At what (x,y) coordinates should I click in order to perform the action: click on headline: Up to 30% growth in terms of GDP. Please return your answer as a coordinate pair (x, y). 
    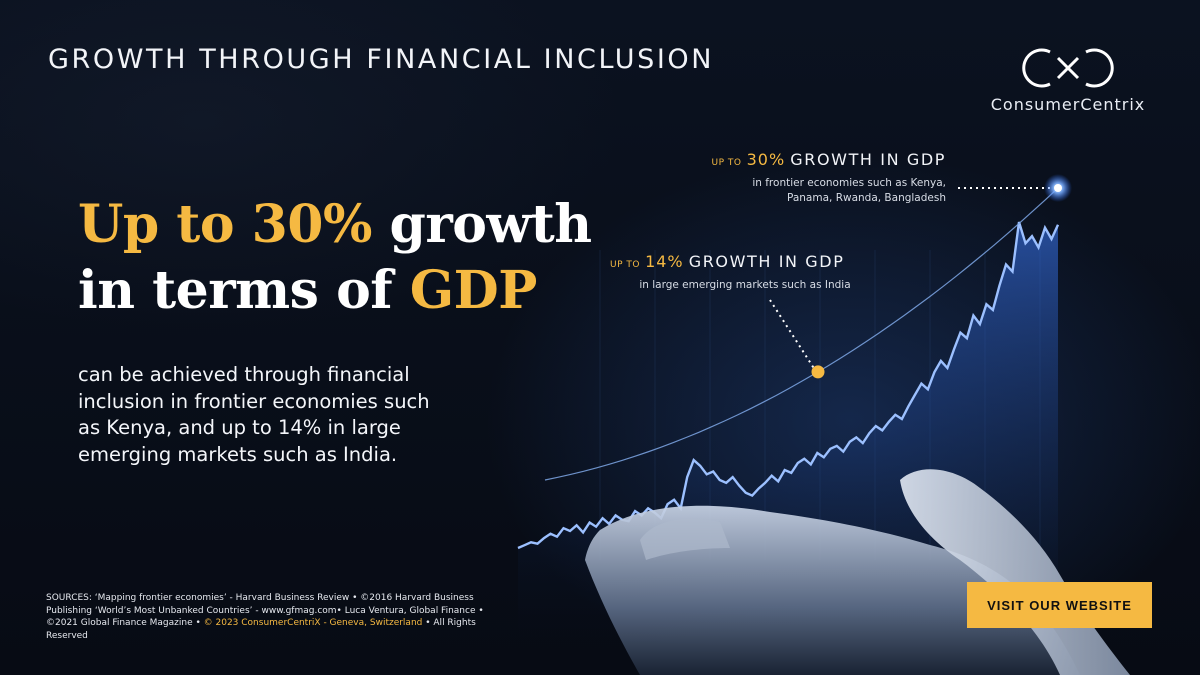
    Looking at the image, I should click on (335, 258).